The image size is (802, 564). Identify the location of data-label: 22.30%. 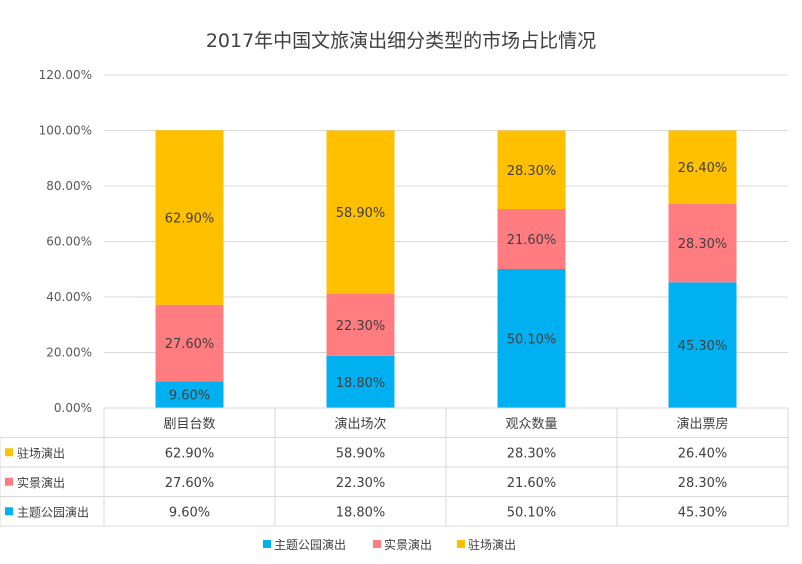
(361, 326).